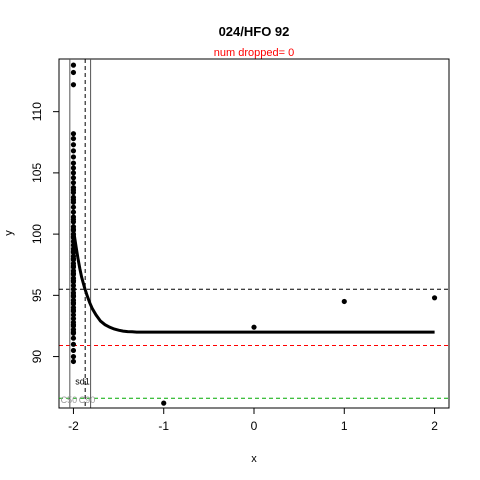  What do you see at coordinates (37, 111) in the screenshot?
I see `y-tick-label: 110` at bounding box center [37, 111].